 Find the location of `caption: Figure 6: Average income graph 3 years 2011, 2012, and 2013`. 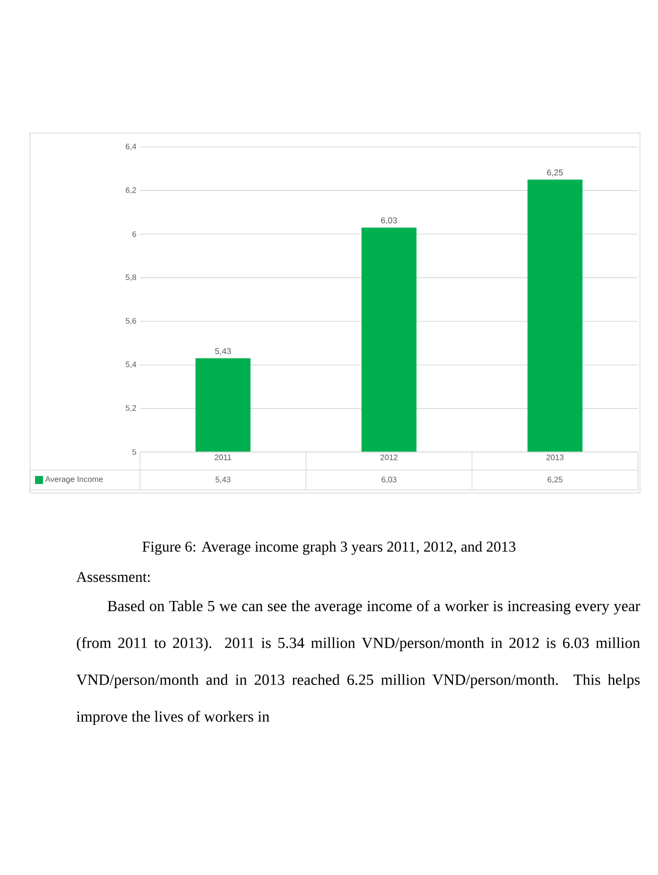

caption: Figure 6: Average income graph 3 years 2011, 2012, and 2013 is located at coordinates (329, 548).